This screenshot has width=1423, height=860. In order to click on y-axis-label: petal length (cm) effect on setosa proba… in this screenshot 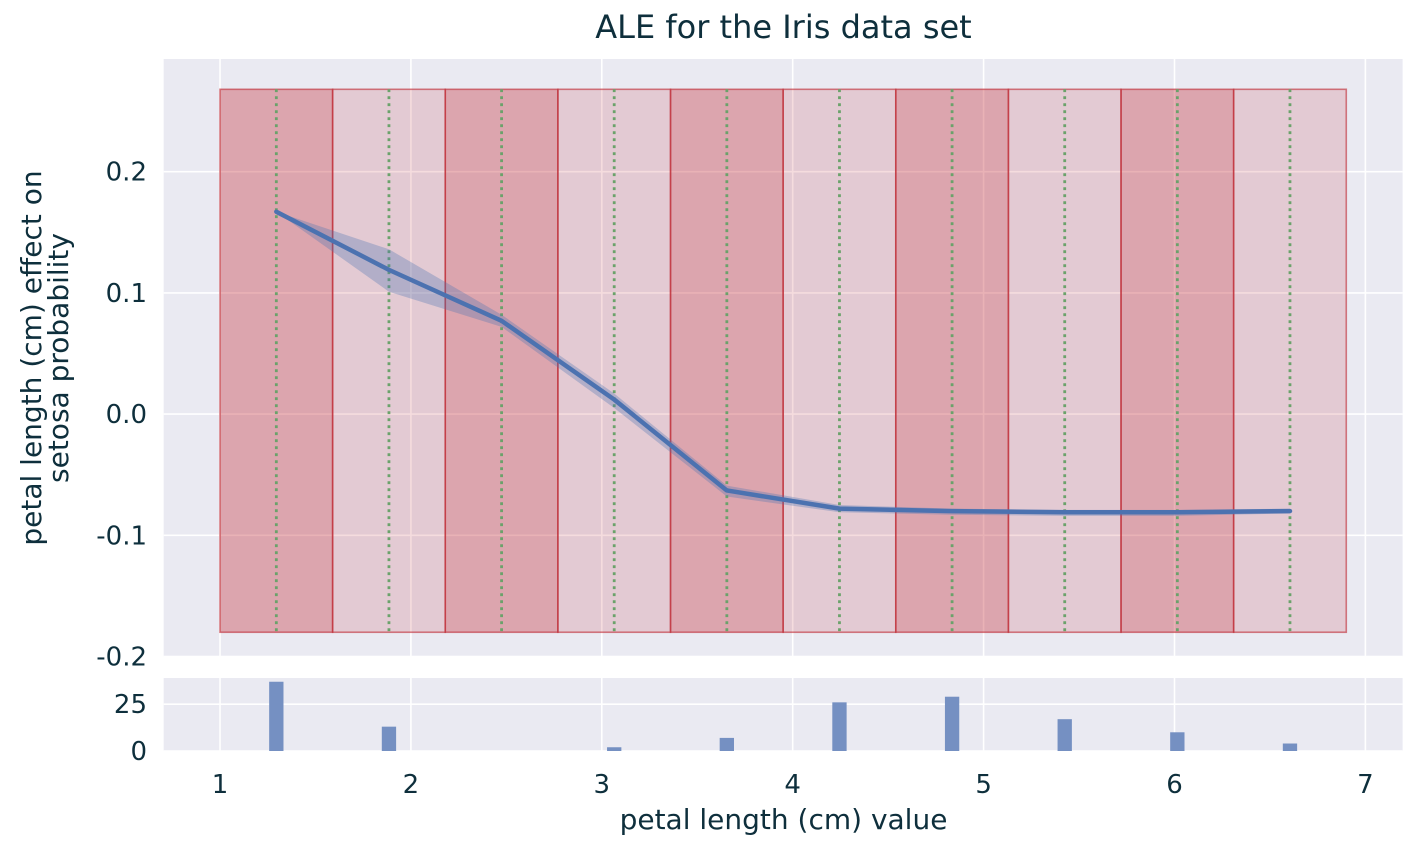, I will do `click(45, 358)`.